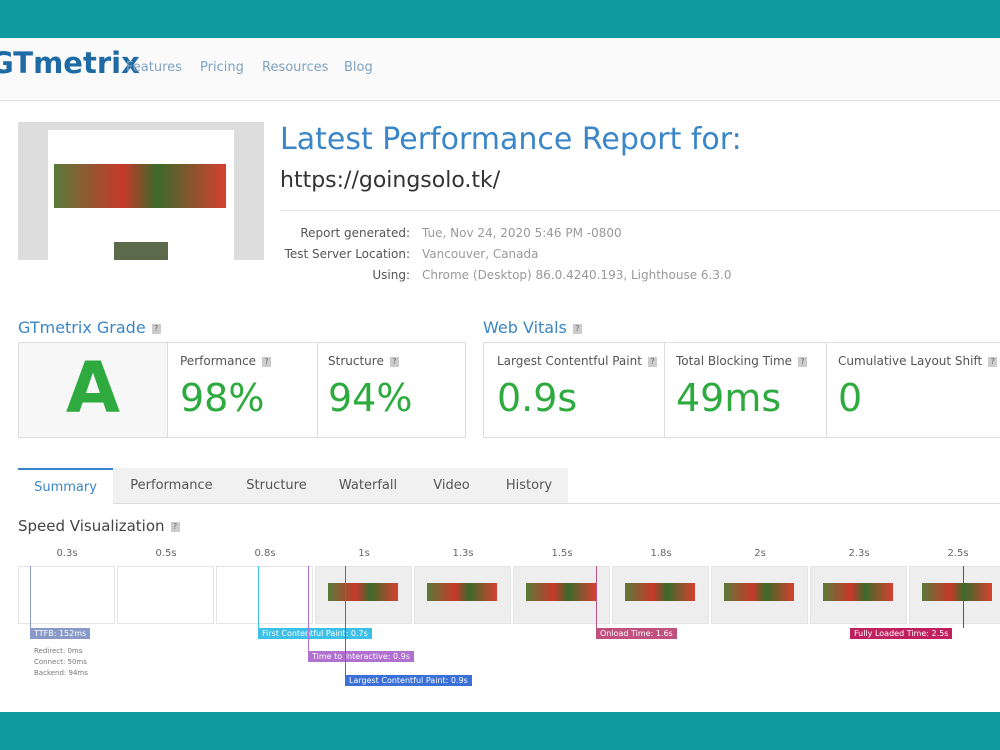 The height and width of the screenshot is (750, 1000). What do you see at coordinates (315, 633) in the screenshot?
I see `marker-label: First Contentful Paint: 0.7s` at bounding box center [315, 633].